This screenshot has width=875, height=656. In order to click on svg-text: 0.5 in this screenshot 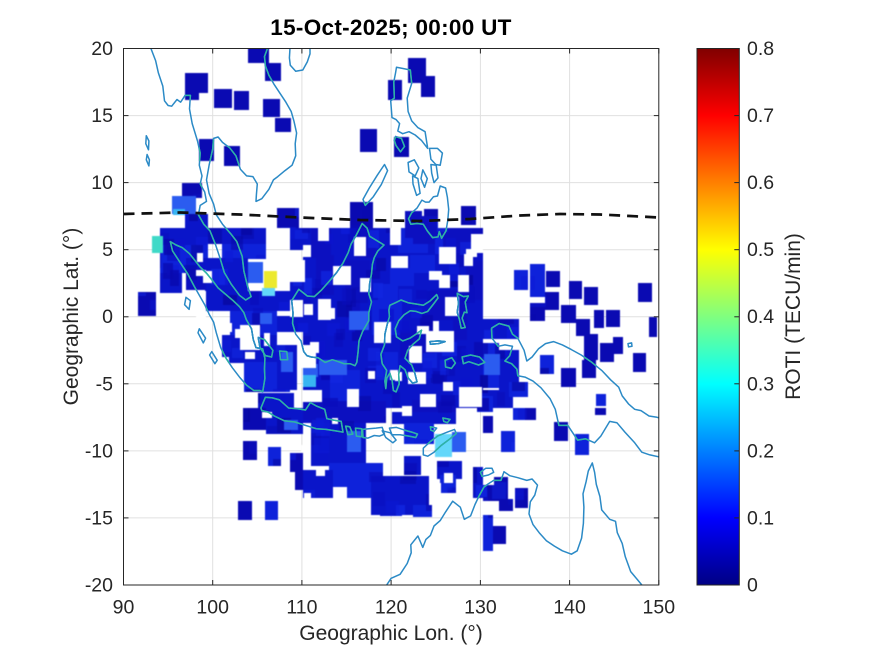, I will do `click(760, 250)`.